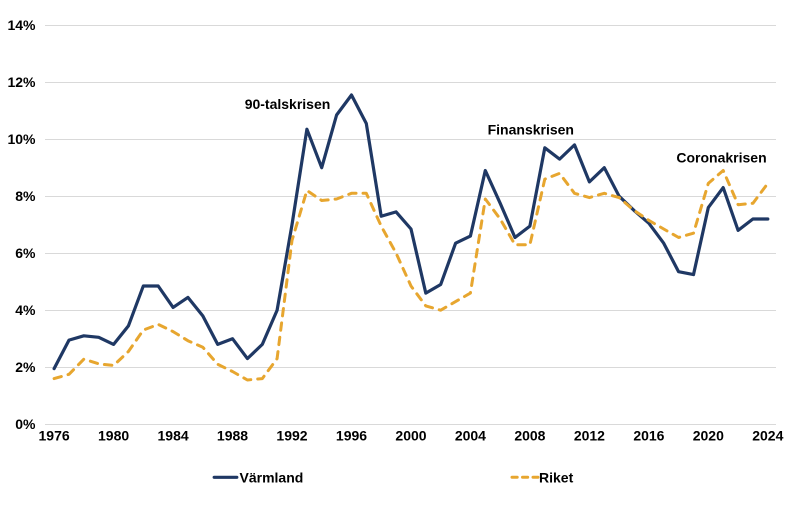  I want to click on svg-text: 2020, so click(708, 436).